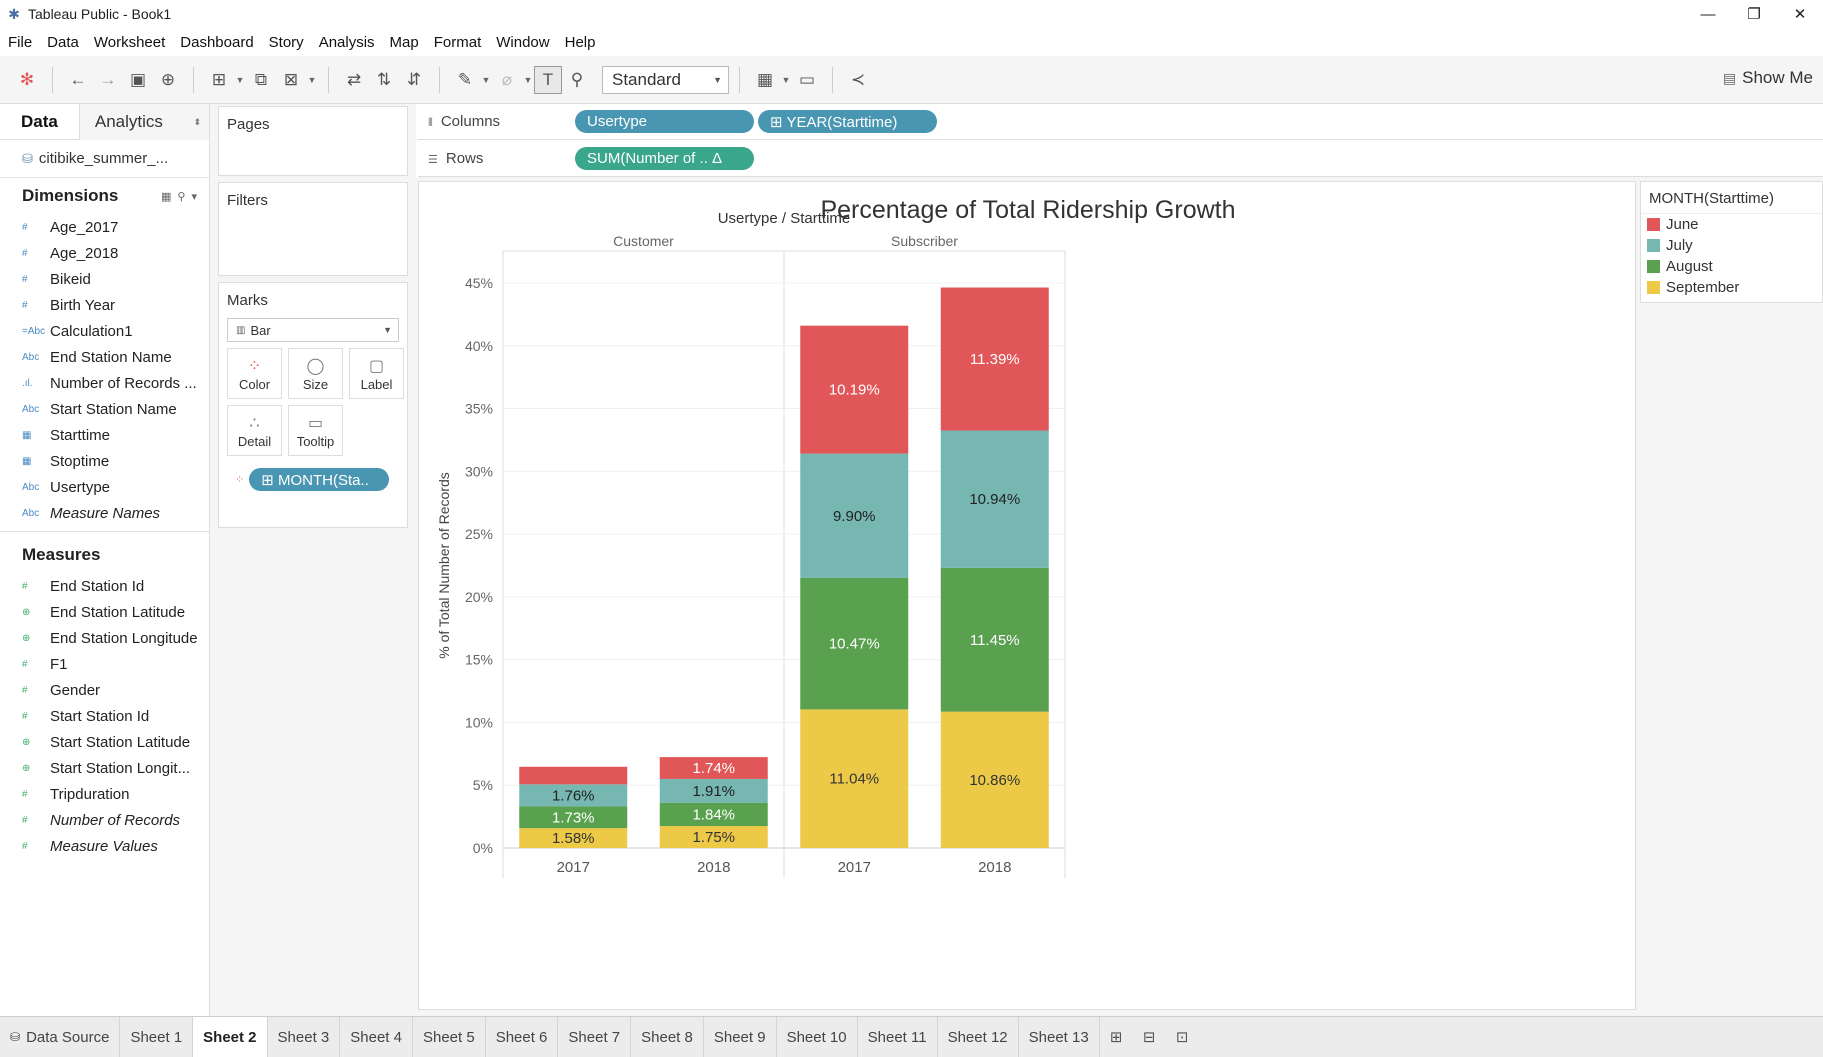 The width and height of the screenshot is (1823, 1057). Describe the element at coordinates (667, 1036) in the screenshot. I see `sheet-tab: Sheet 8` at that location.